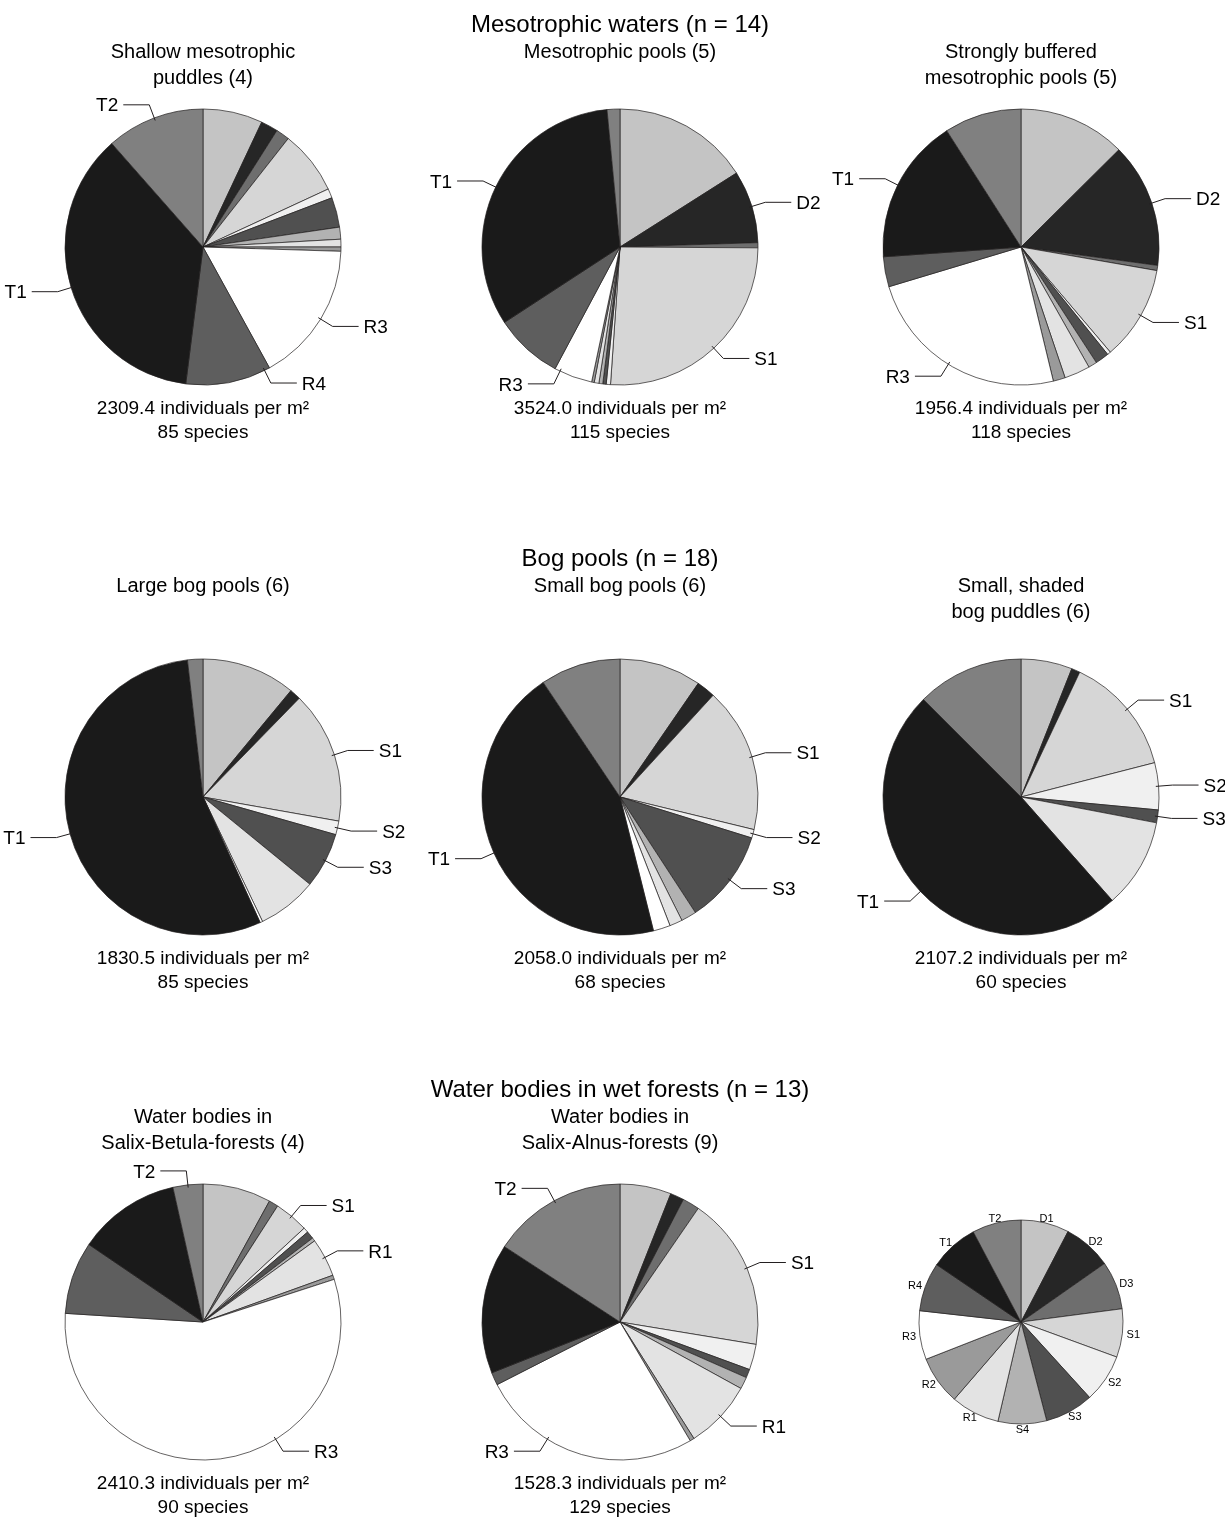 The image size is (1225, 1529). I want to click on slice-label: D3, so click(1126, 1283).